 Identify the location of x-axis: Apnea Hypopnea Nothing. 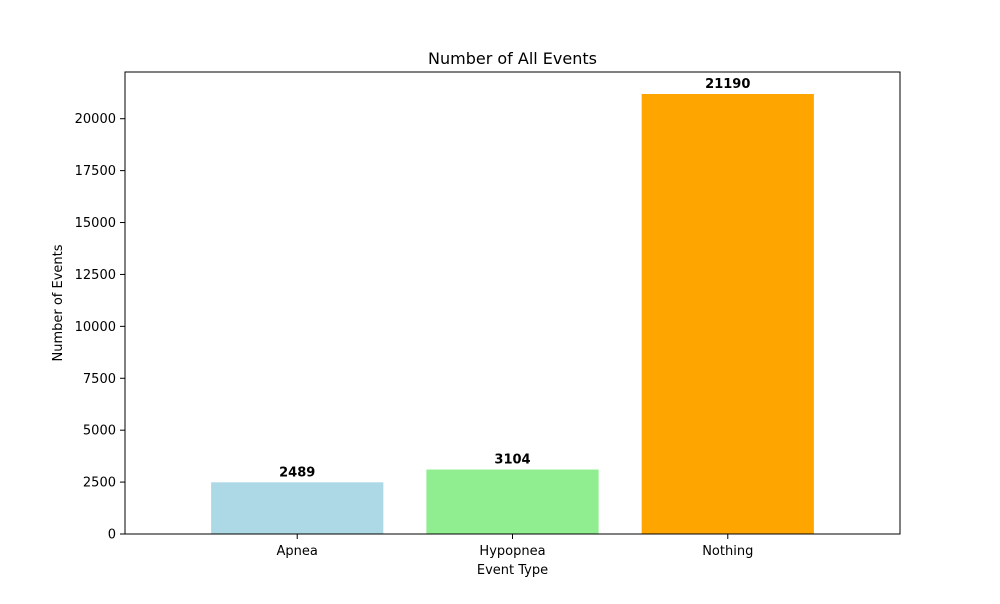
(515, 546).